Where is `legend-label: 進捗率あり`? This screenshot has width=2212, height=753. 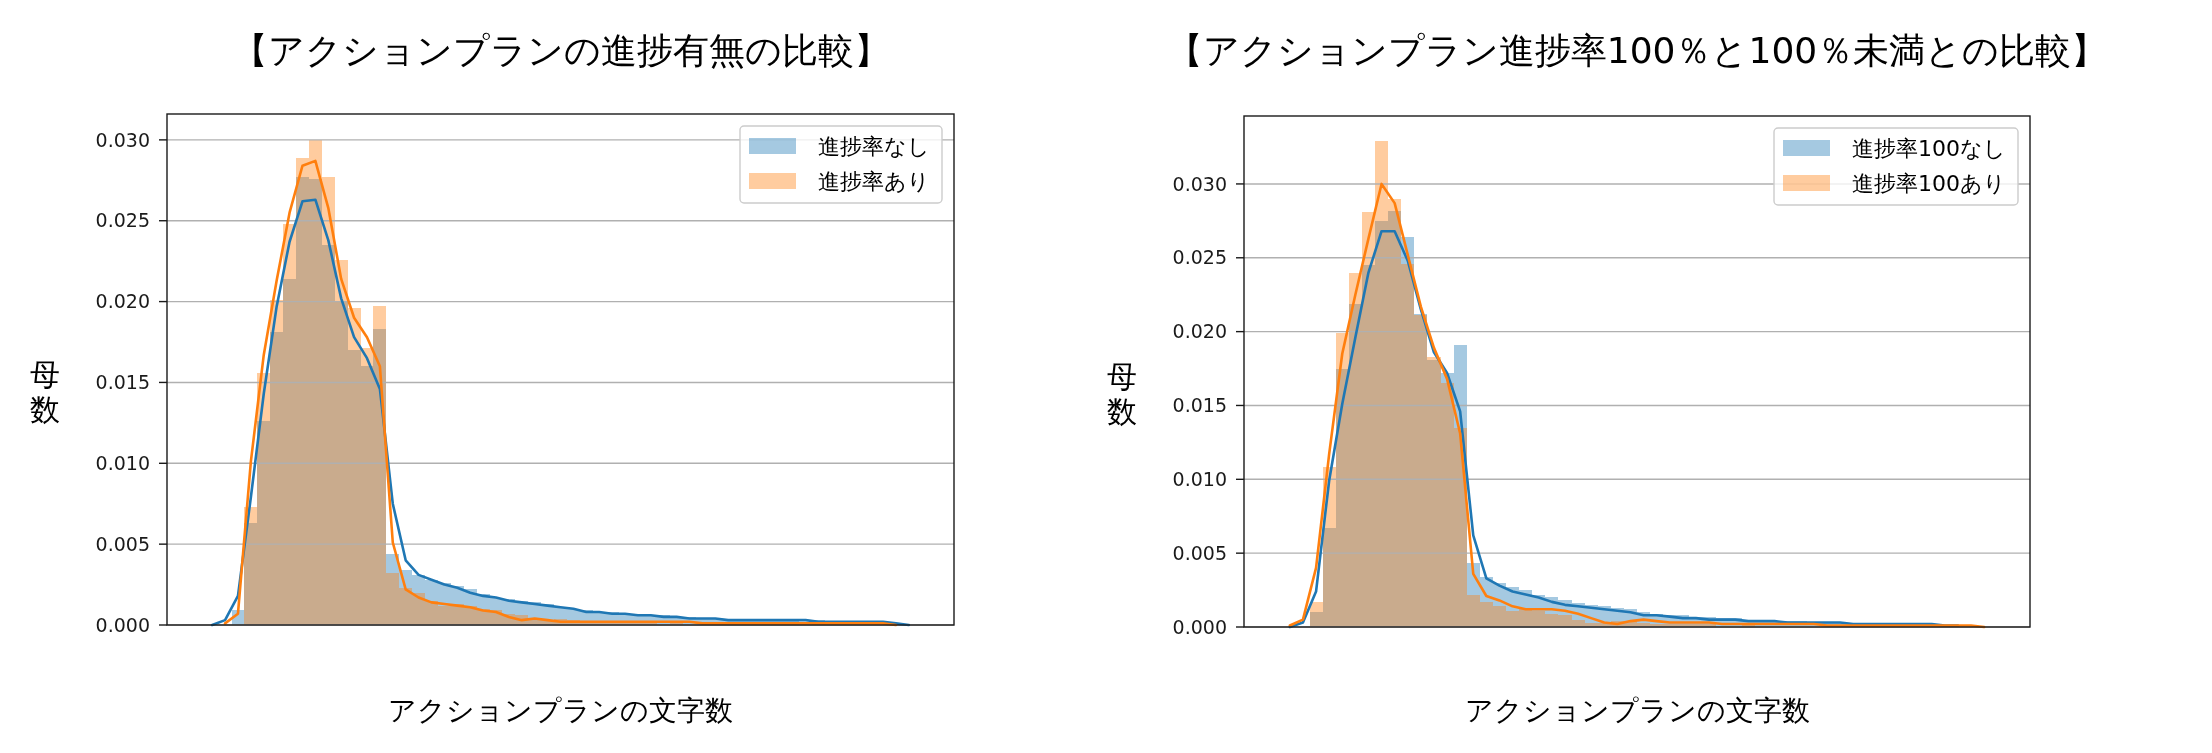
legend-label: 進捗率あり is located at coordinates (874, 181).